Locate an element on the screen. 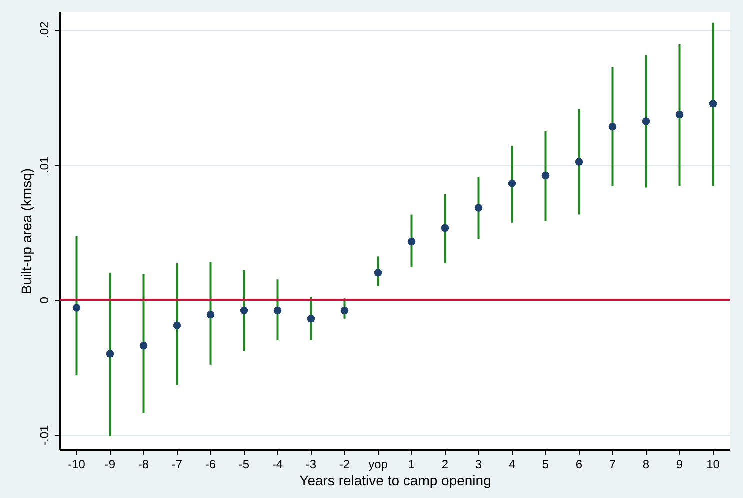 The image size is (743, 498). y-axis-title: Built-up area (kmsq) is located at coordinates (26, 231).